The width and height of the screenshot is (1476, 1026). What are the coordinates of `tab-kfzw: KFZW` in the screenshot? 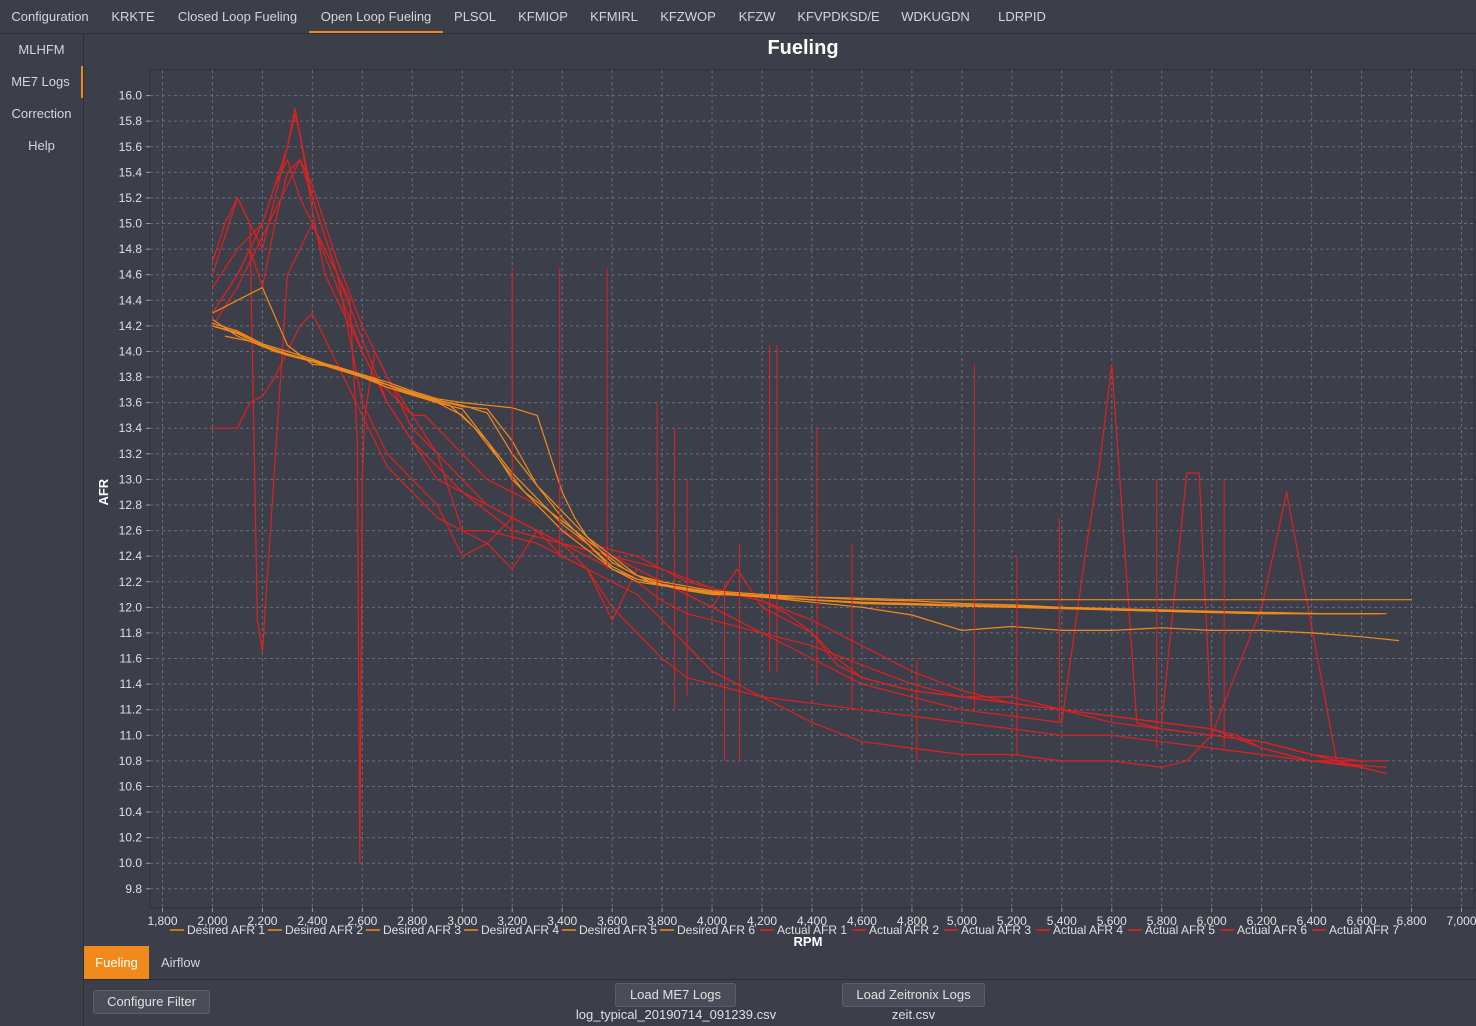 It's located at (757, 16).